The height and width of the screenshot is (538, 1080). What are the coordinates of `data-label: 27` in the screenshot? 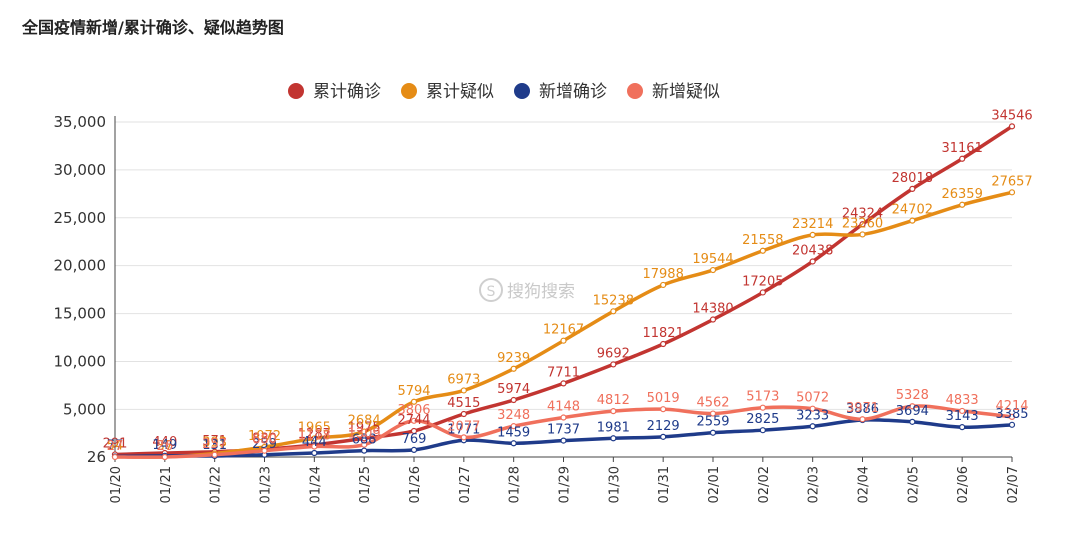 It's located at (115, 446).